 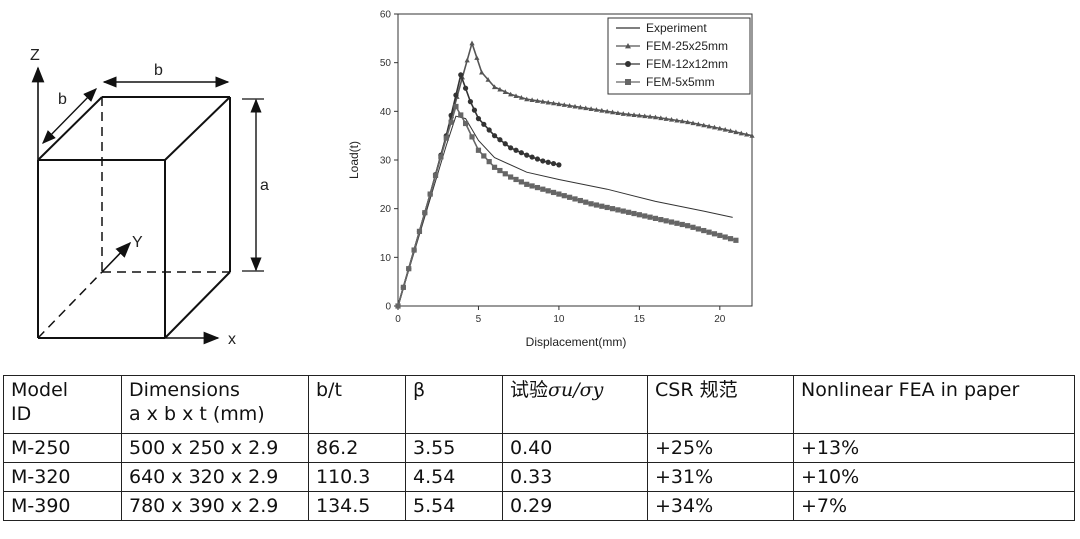 I want to click on cell-dims: 780 x 390 x 2.9, so click(x=215, y=506).